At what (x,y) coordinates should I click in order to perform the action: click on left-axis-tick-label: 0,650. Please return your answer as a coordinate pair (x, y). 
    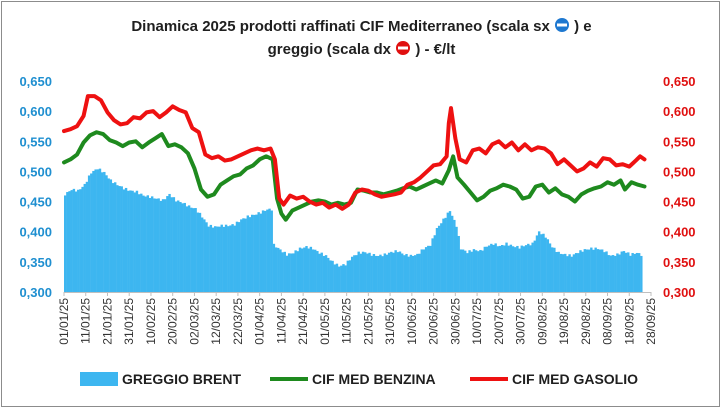
    Looking at the image, I should click on (35, 81).